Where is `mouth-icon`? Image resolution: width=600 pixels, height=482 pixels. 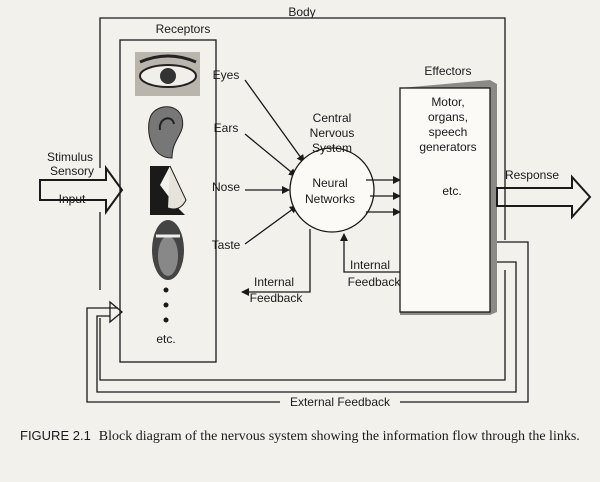 mouth-icon is located at coordinates (168, 250).